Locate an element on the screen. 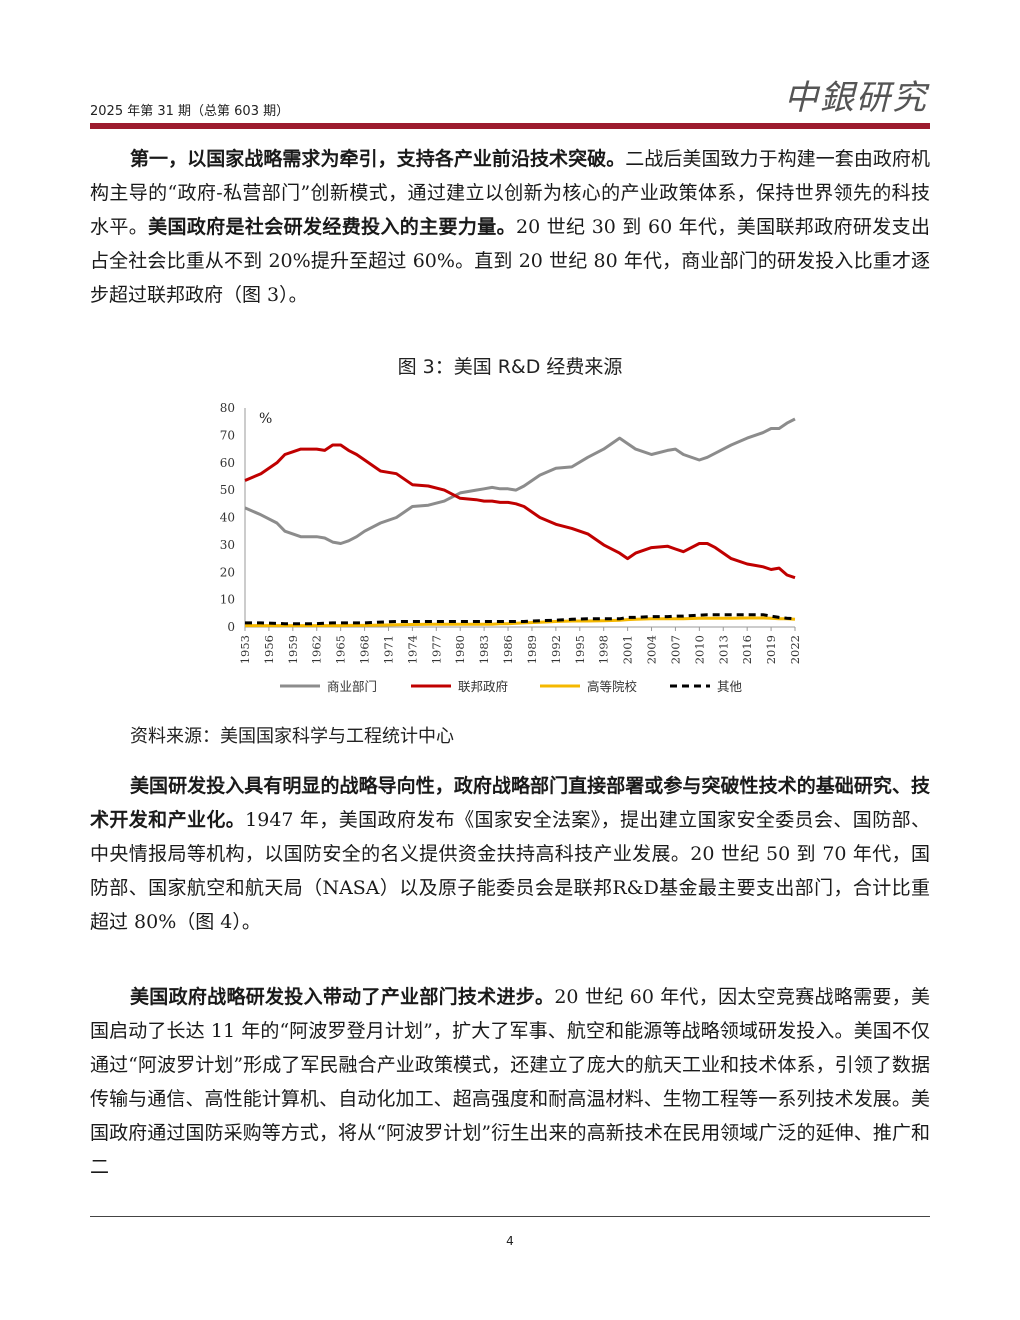 This screenshot has height=1320, width=1020. legend-label: 商业部门 is located at coordinates (352, 686).